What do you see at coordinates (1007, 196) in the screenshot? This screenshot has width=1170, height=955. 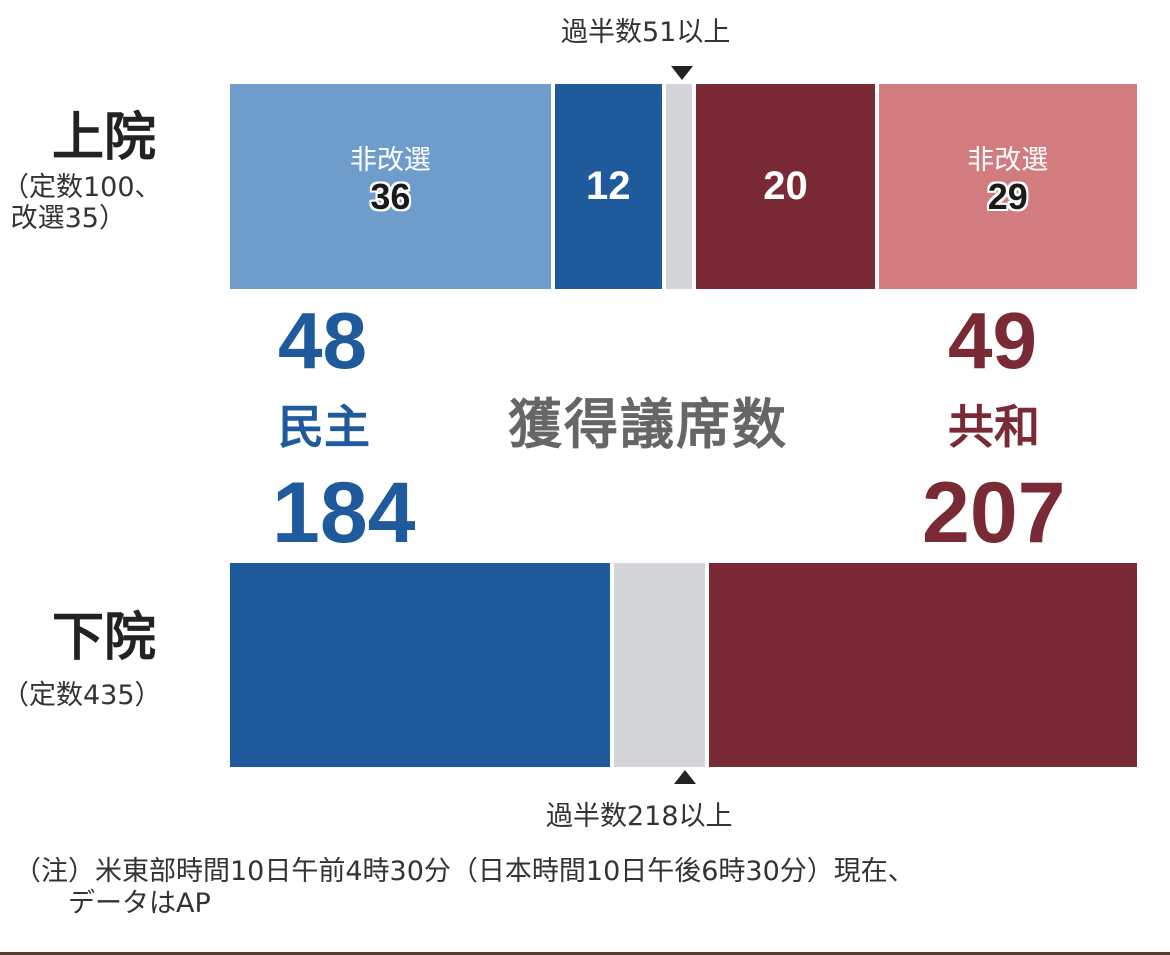 I see `senate-segment-5-value: 29` at bounding box center [1007, 196].